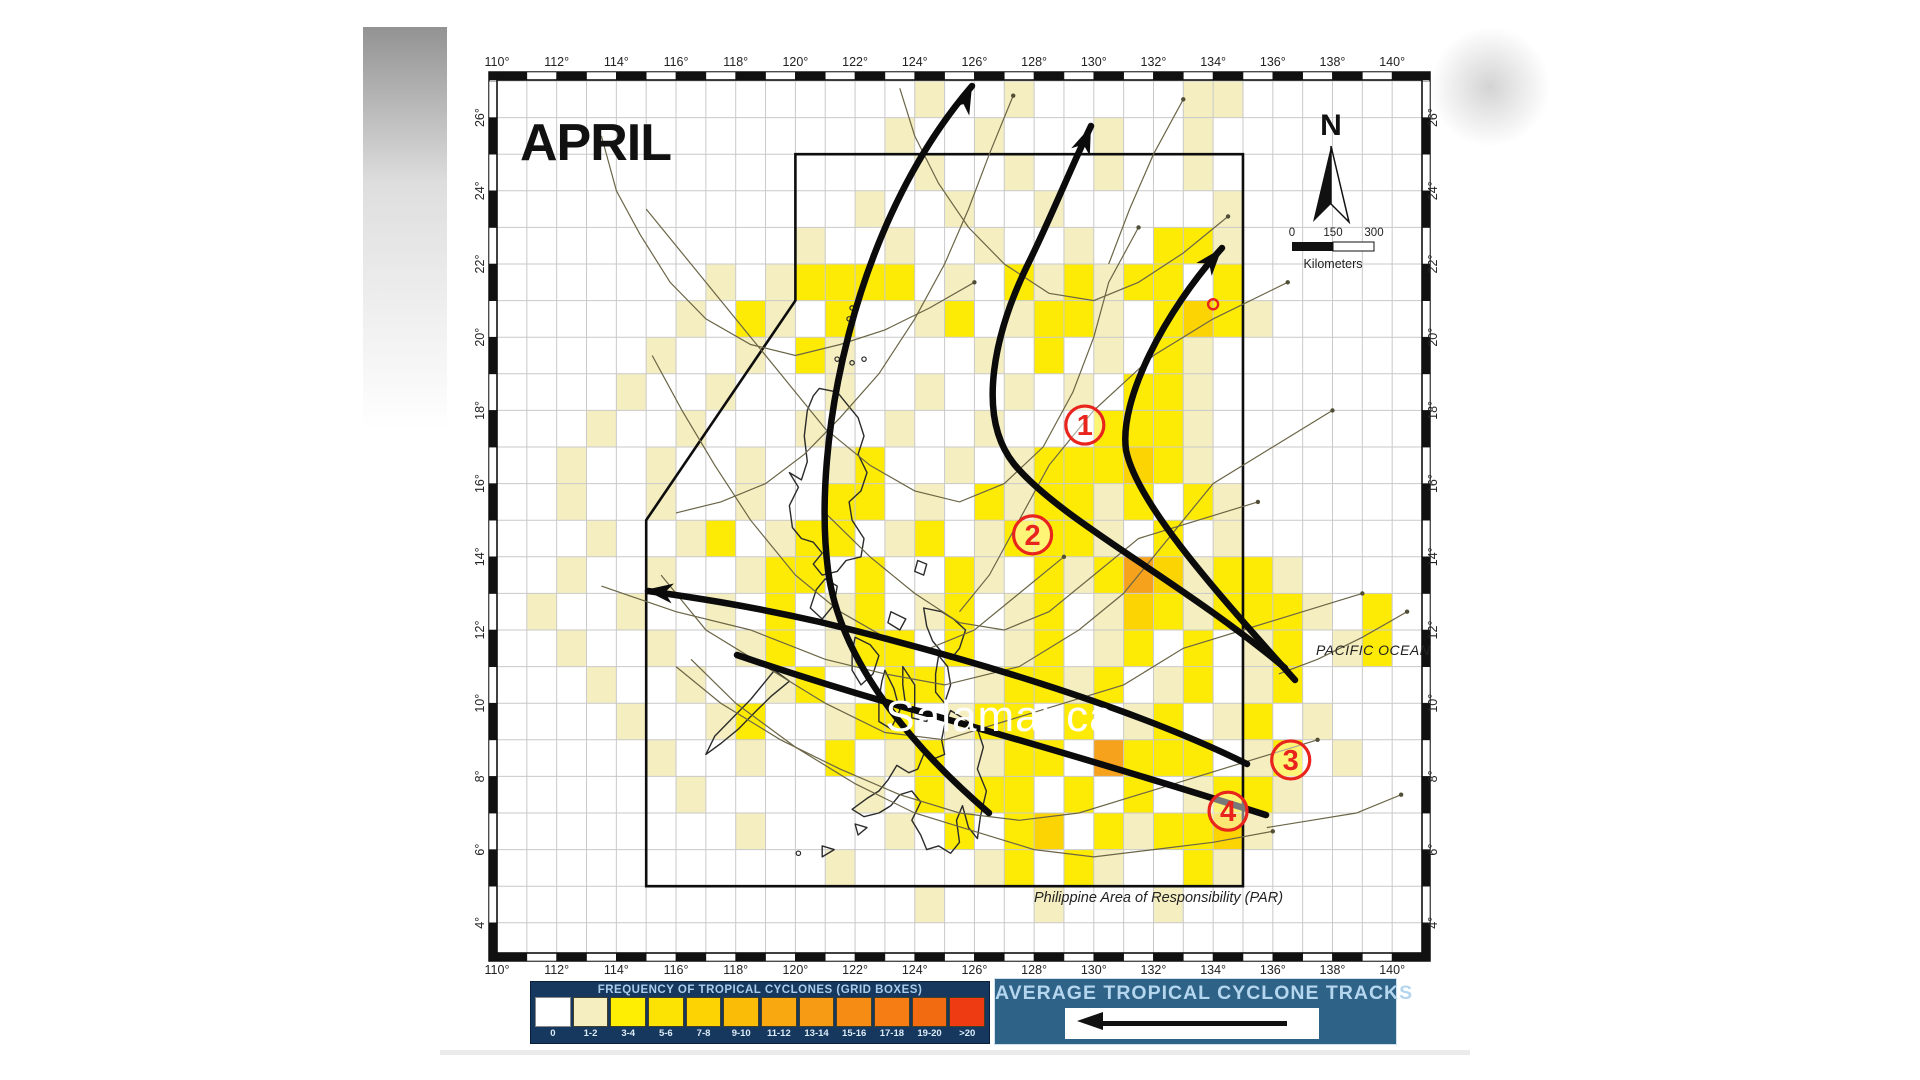 Image resolution: width=1920 pixels, height=1080 pixels. I want to click on legend-swatch: >20, so click(967, 1018).